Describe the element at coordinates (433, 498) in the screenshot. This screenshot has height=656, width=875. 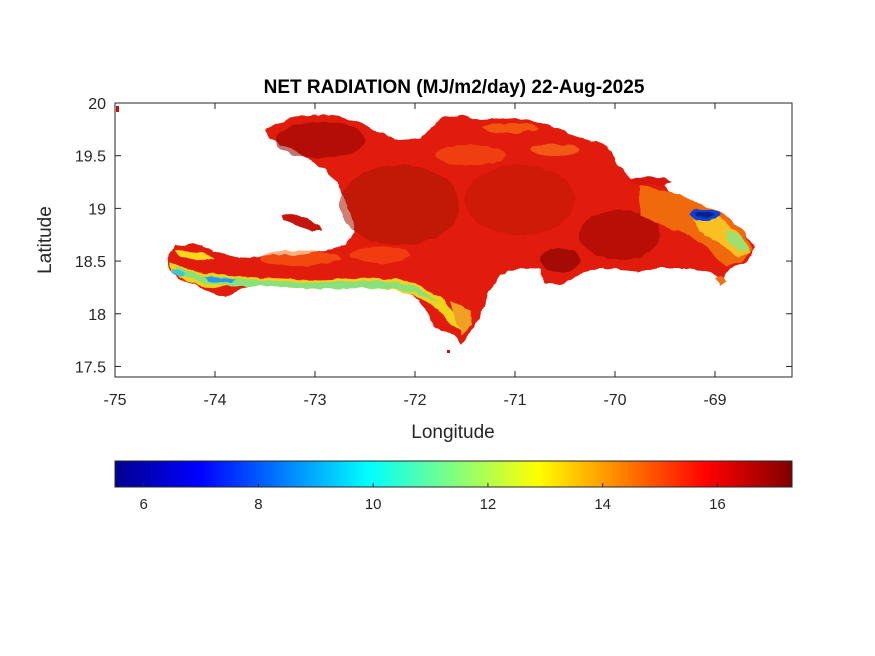
I see `colorbar-ticks: 6 8 10 12 14 16` at that location.